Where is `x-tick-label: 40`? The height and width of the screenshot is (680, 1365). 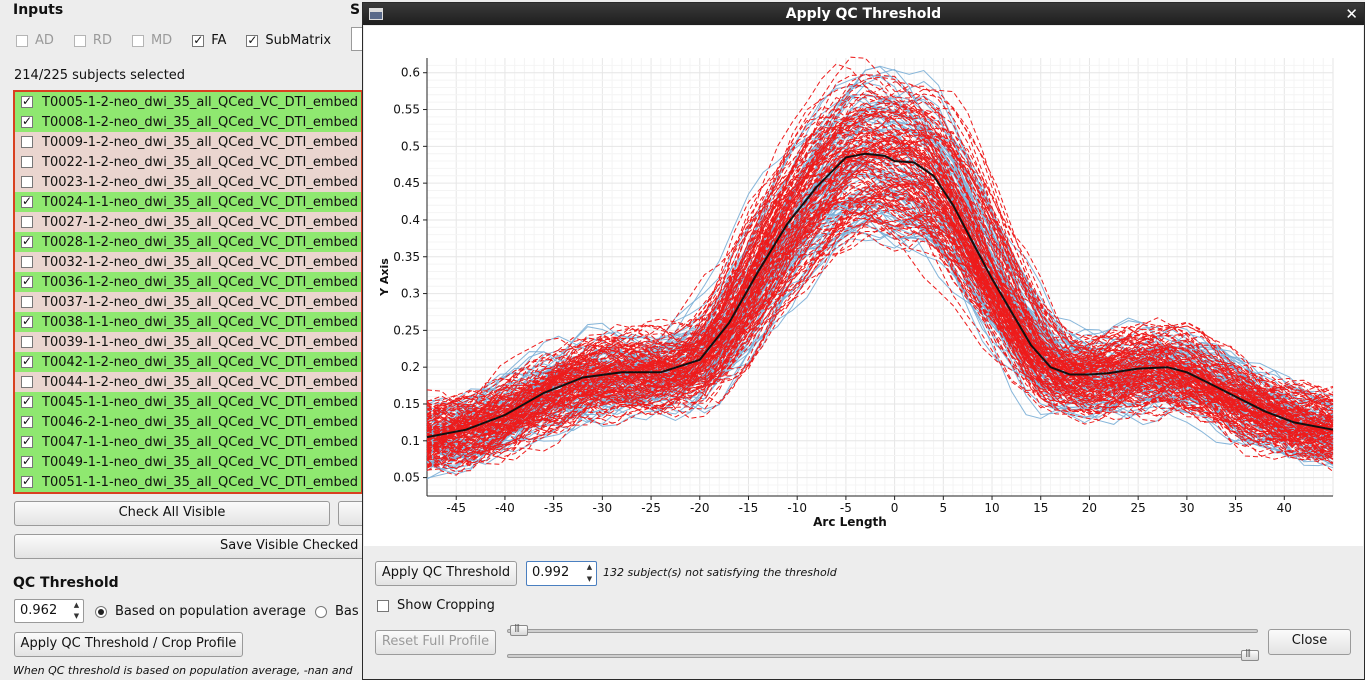
x-tick-label: 40 is located at coordinates (1284, 508).